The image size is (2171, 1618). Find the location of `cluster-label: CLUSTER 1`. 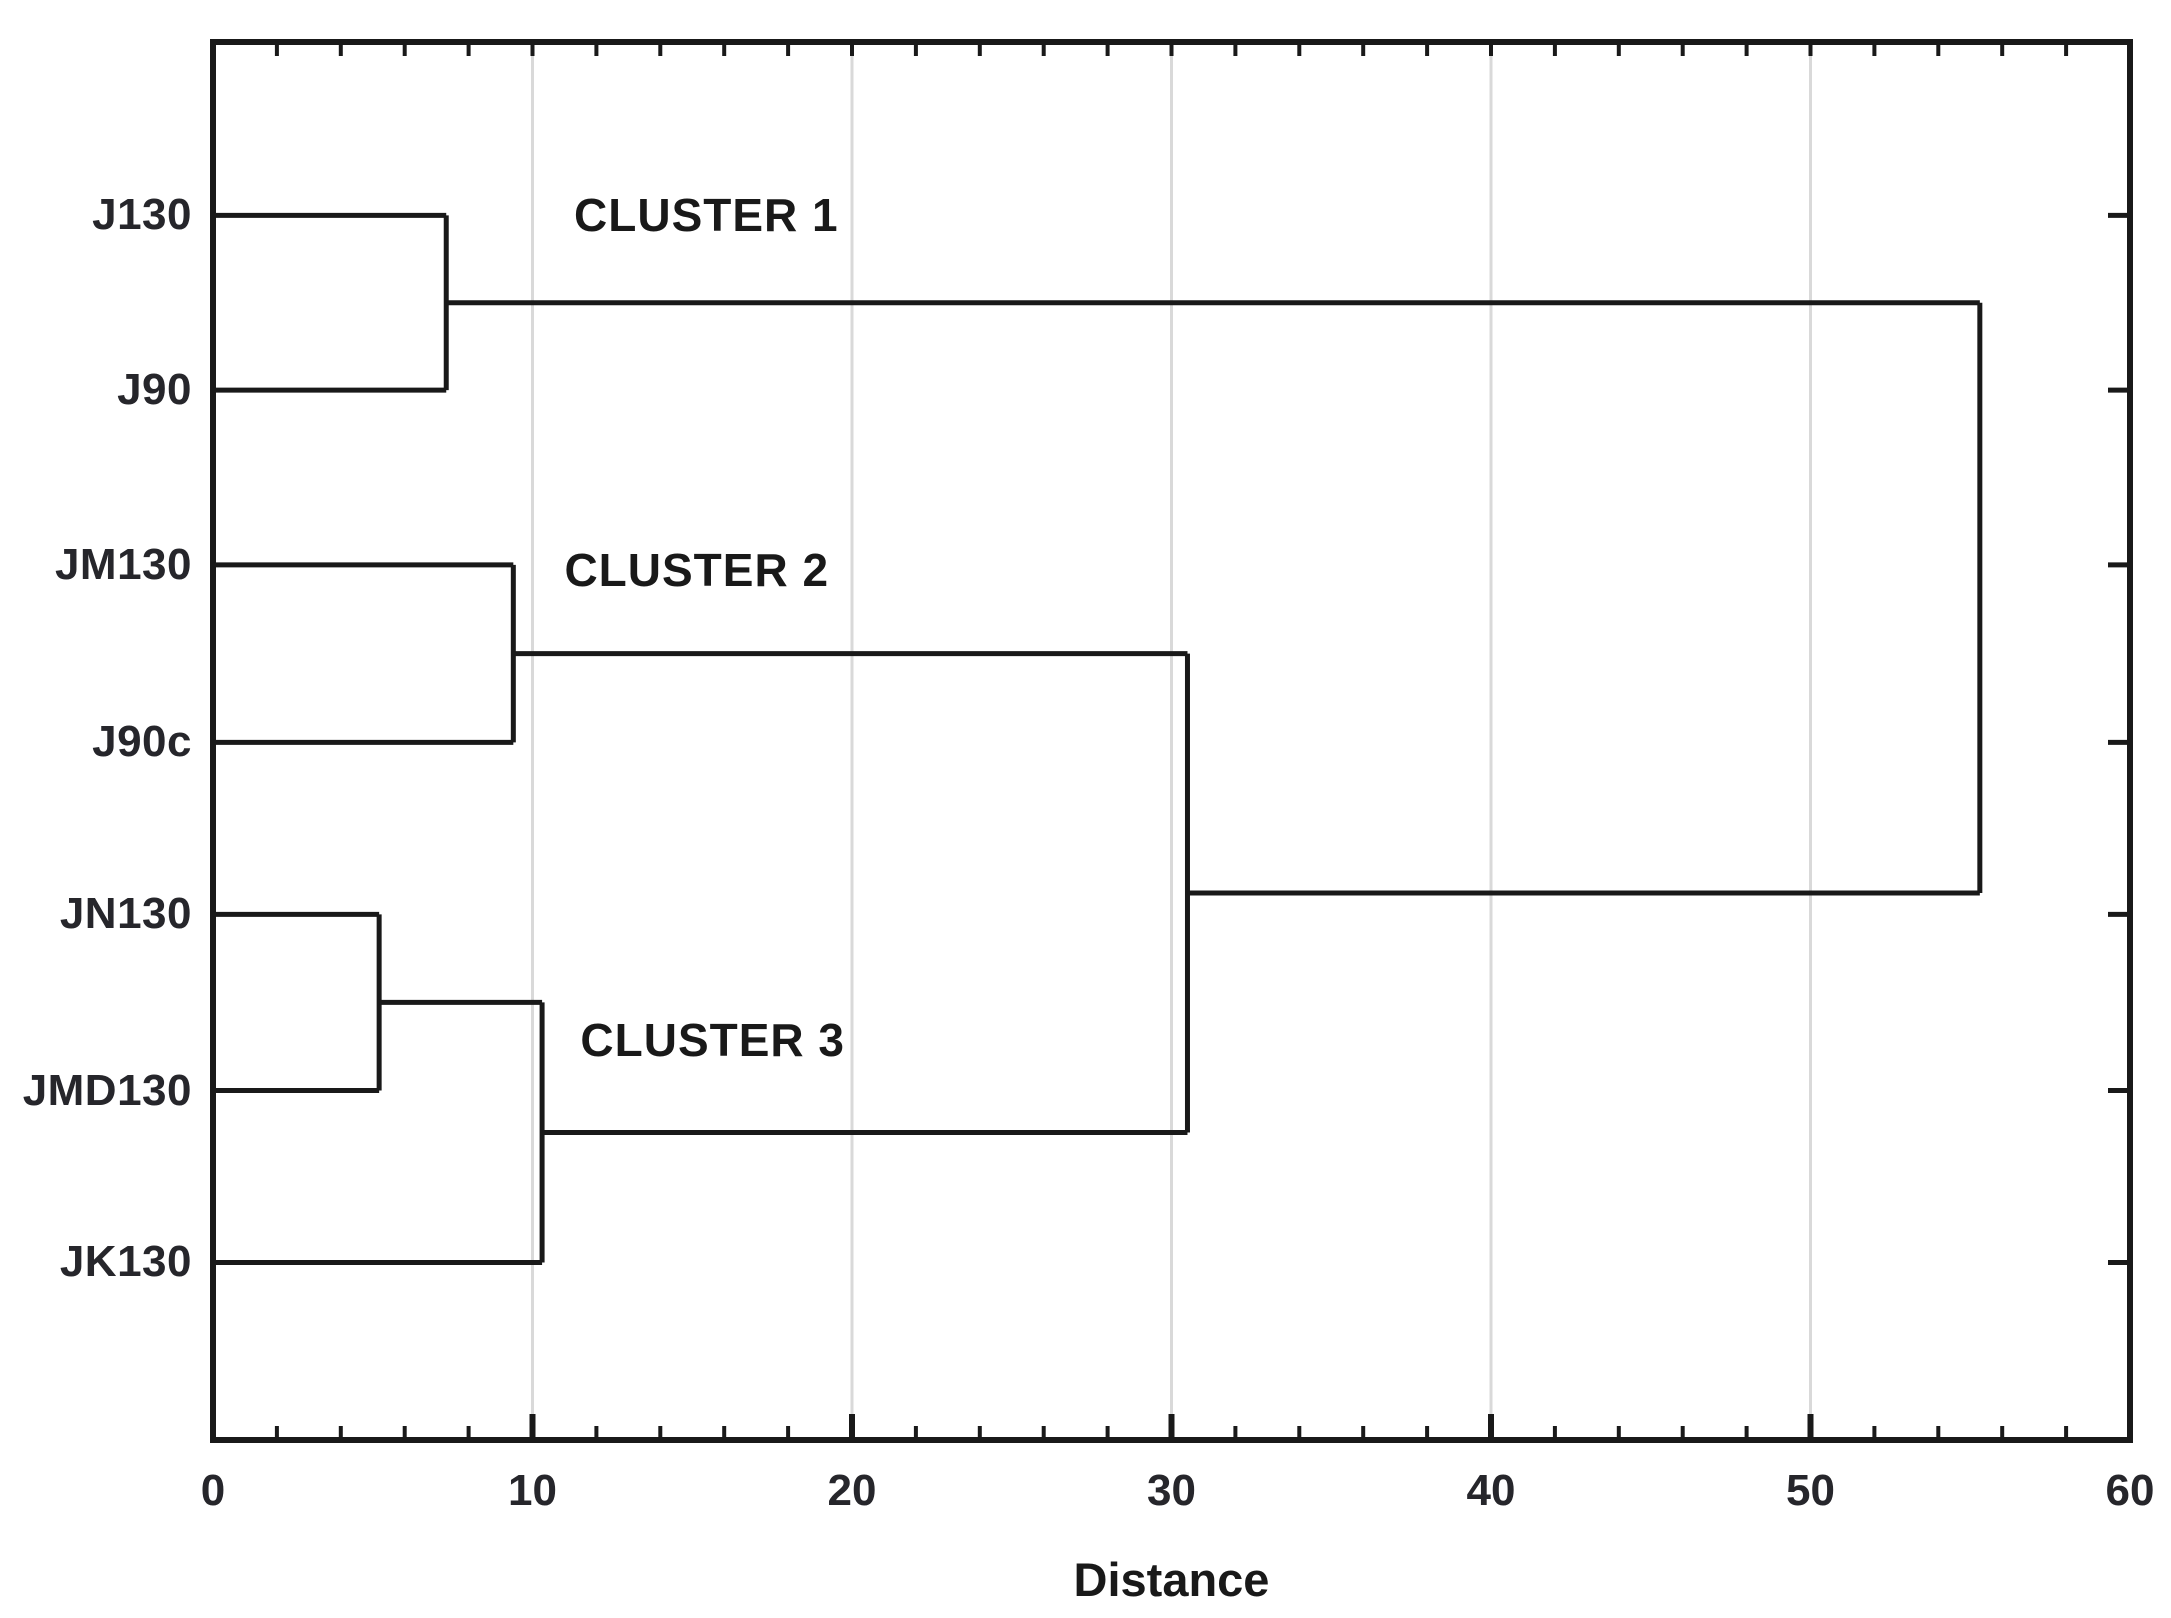

cluster-label: CLUSTER 1 is located at coordinates (706, 215).